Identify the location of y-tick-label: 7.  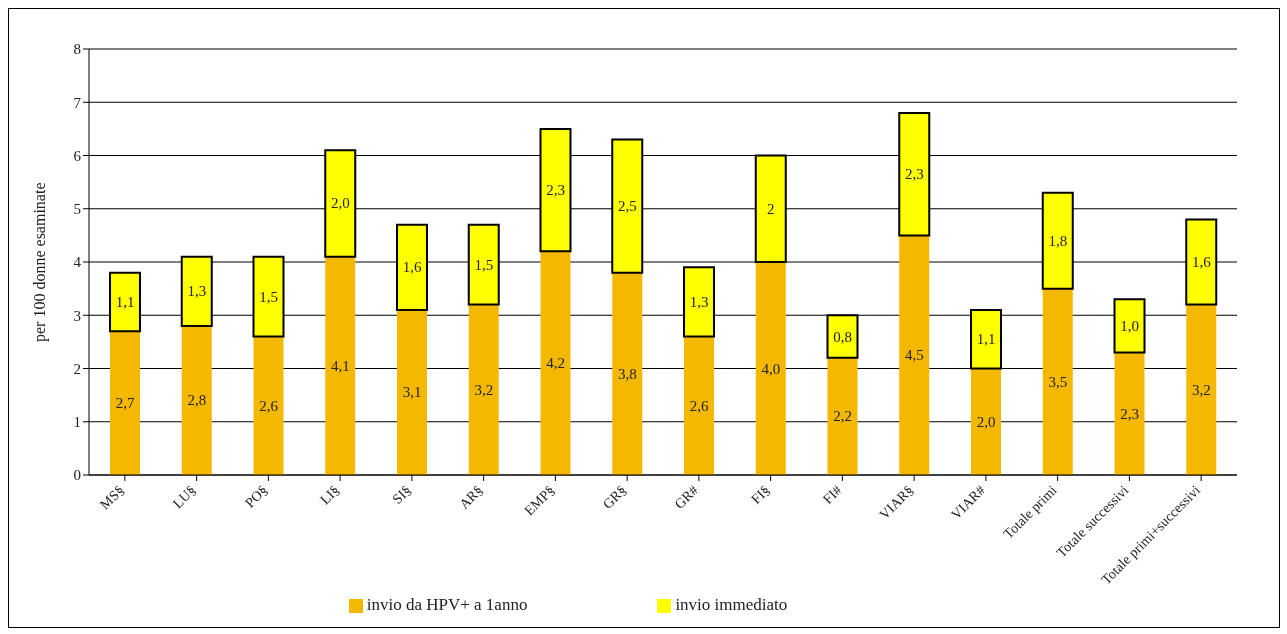
(77, 102).